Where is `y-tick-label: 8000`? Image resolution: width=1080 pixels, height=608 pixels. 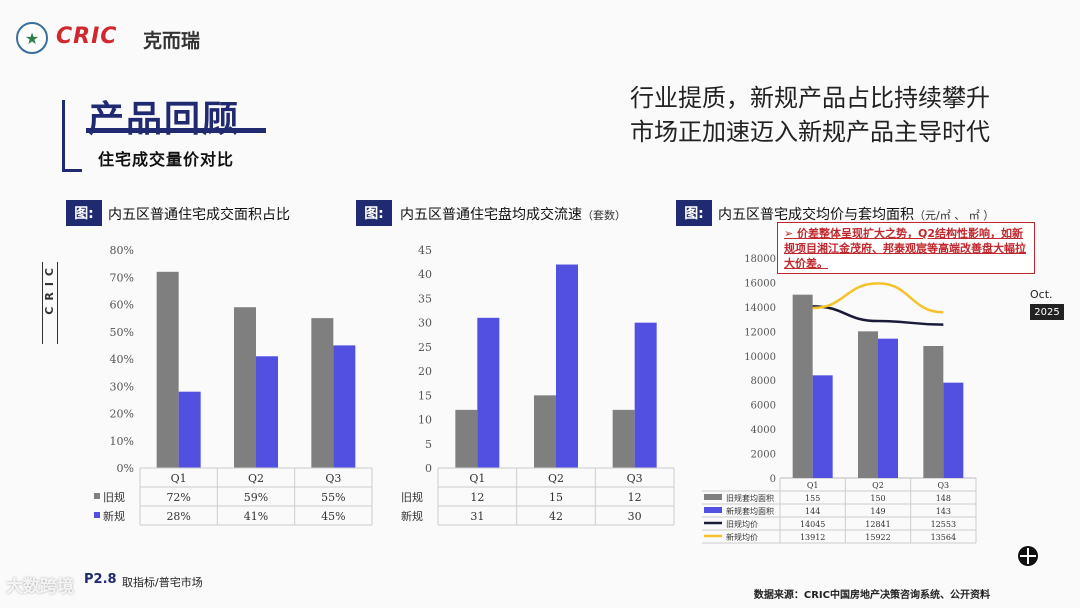
y-tick-label: 8000 is located at coordinates (763, 381).